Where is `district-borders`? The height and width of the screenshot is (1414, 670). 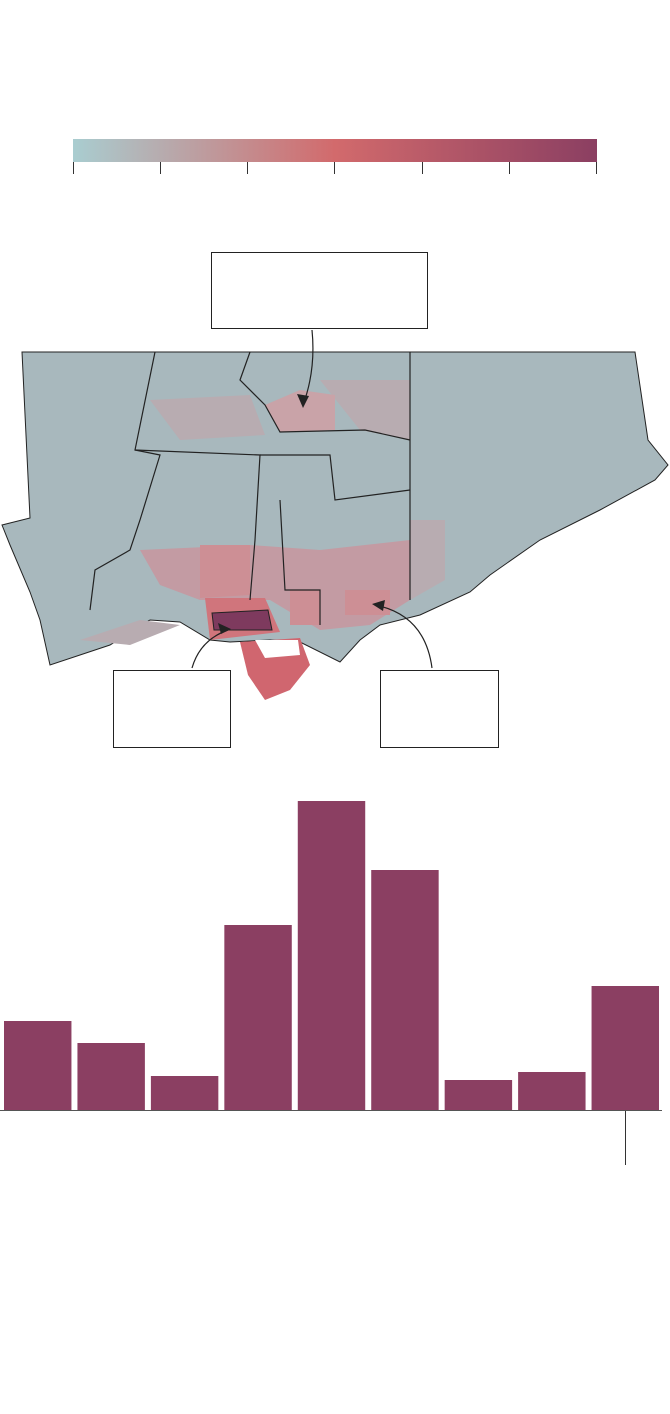
district-borders is located at coordinates (250, 488).